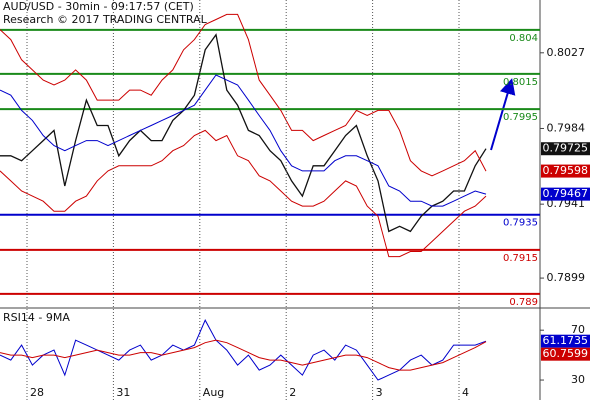  What do you see at coordinates (213, 392) in the screenshot?
I see `x-tick-label: Aug` at bounding box center [213, 392].